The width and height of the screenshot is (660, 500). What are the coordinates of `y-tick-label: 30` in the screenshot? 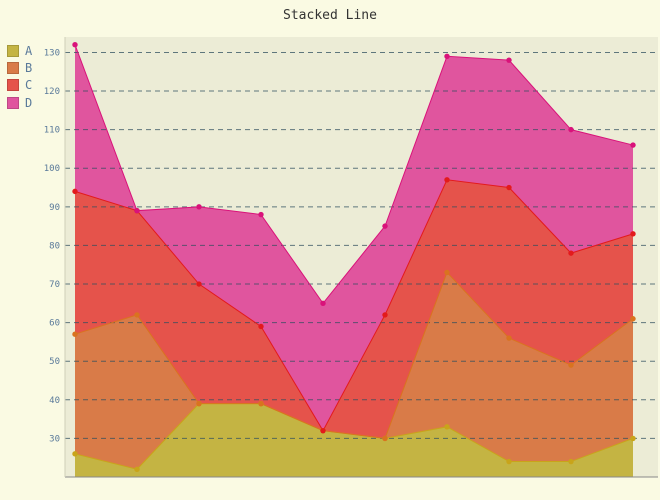 It's located at (54, 439).